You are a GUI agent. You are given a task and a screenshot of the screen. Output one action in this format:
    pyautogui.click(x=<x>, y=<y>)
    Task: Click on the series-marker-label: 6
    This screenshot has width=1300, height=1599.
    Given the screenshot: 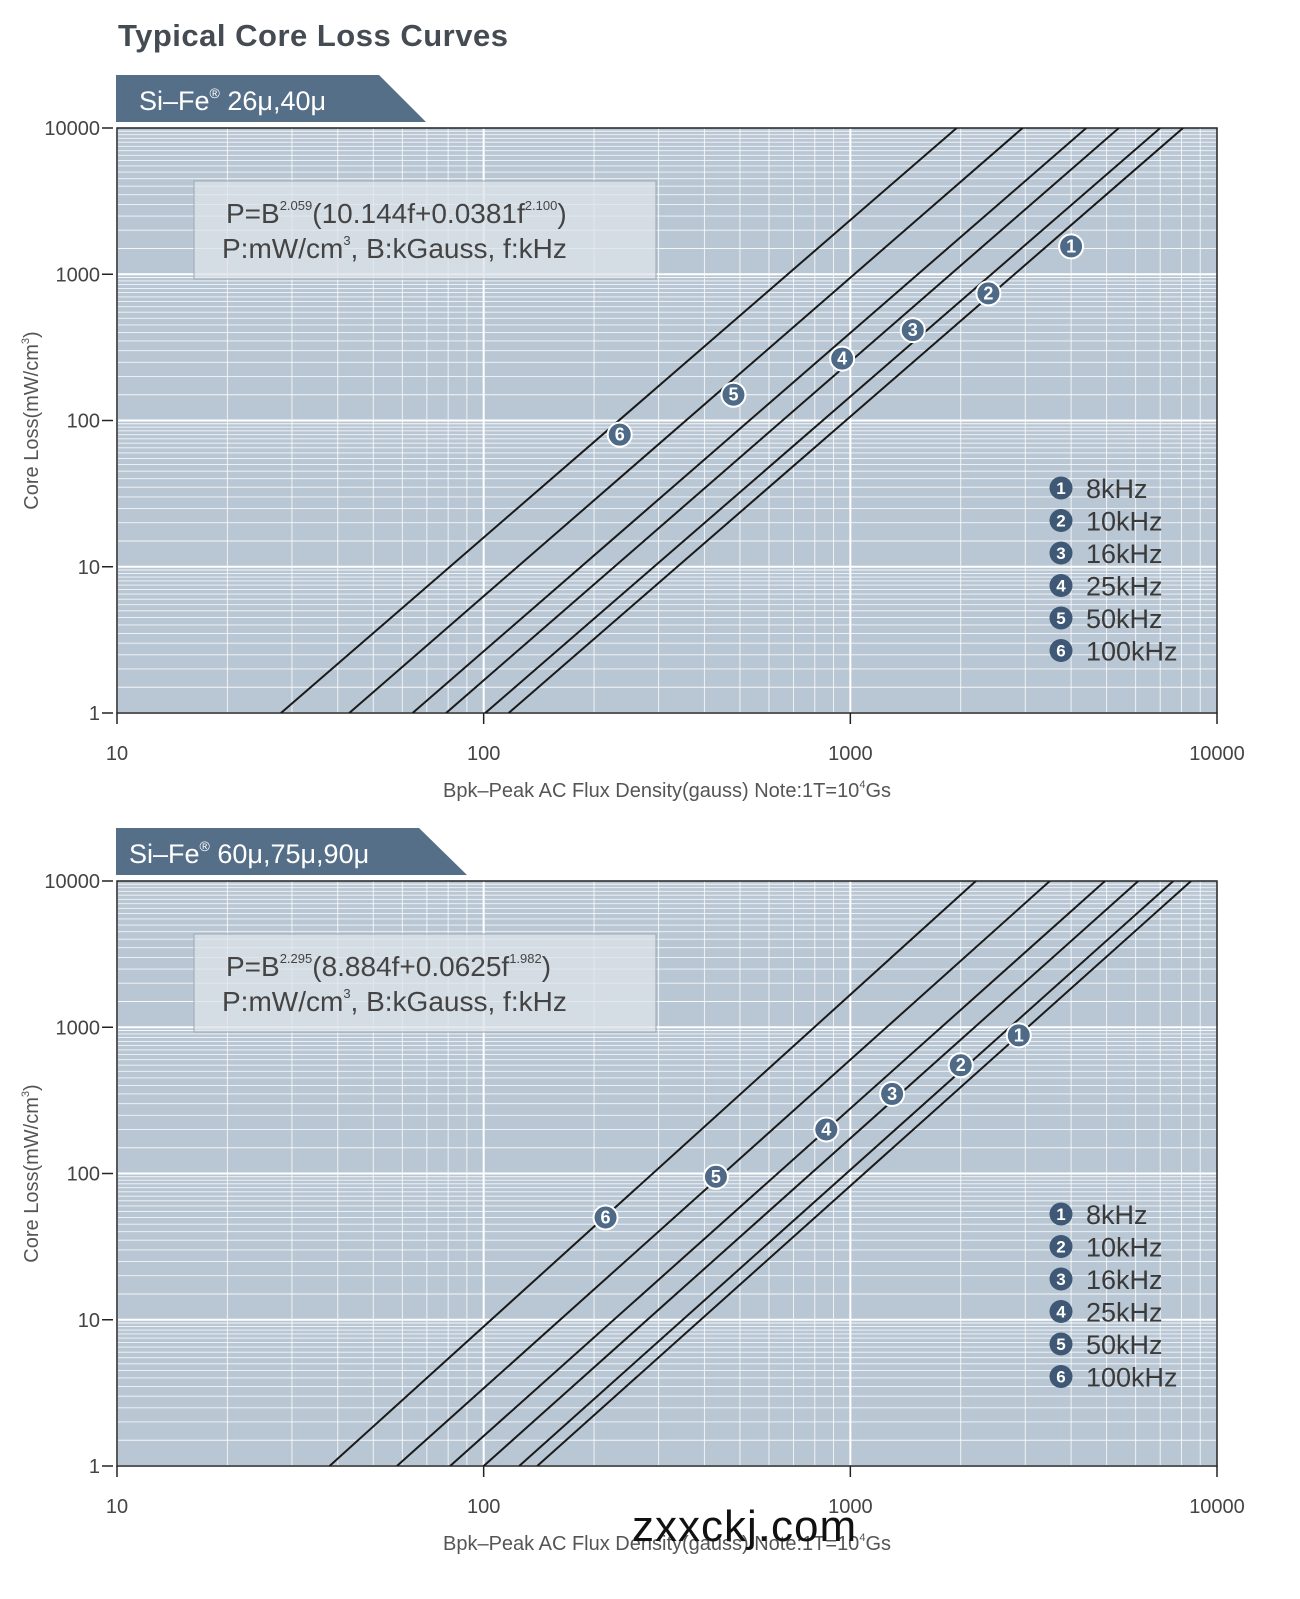 What is the action you would take?
    pyautogui.click(x=606, y=1218)
    